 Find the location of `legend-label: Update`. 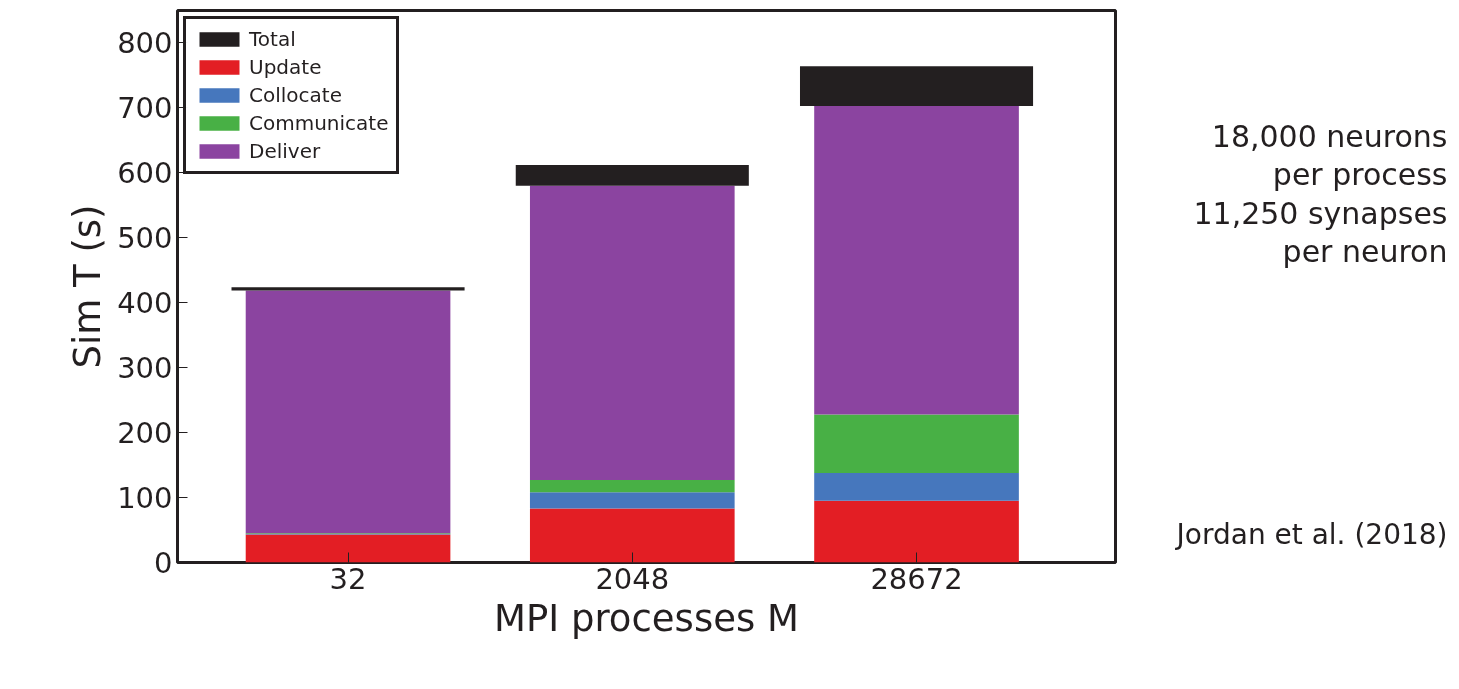

legend-label: Update is located at coordinates (285, 67).